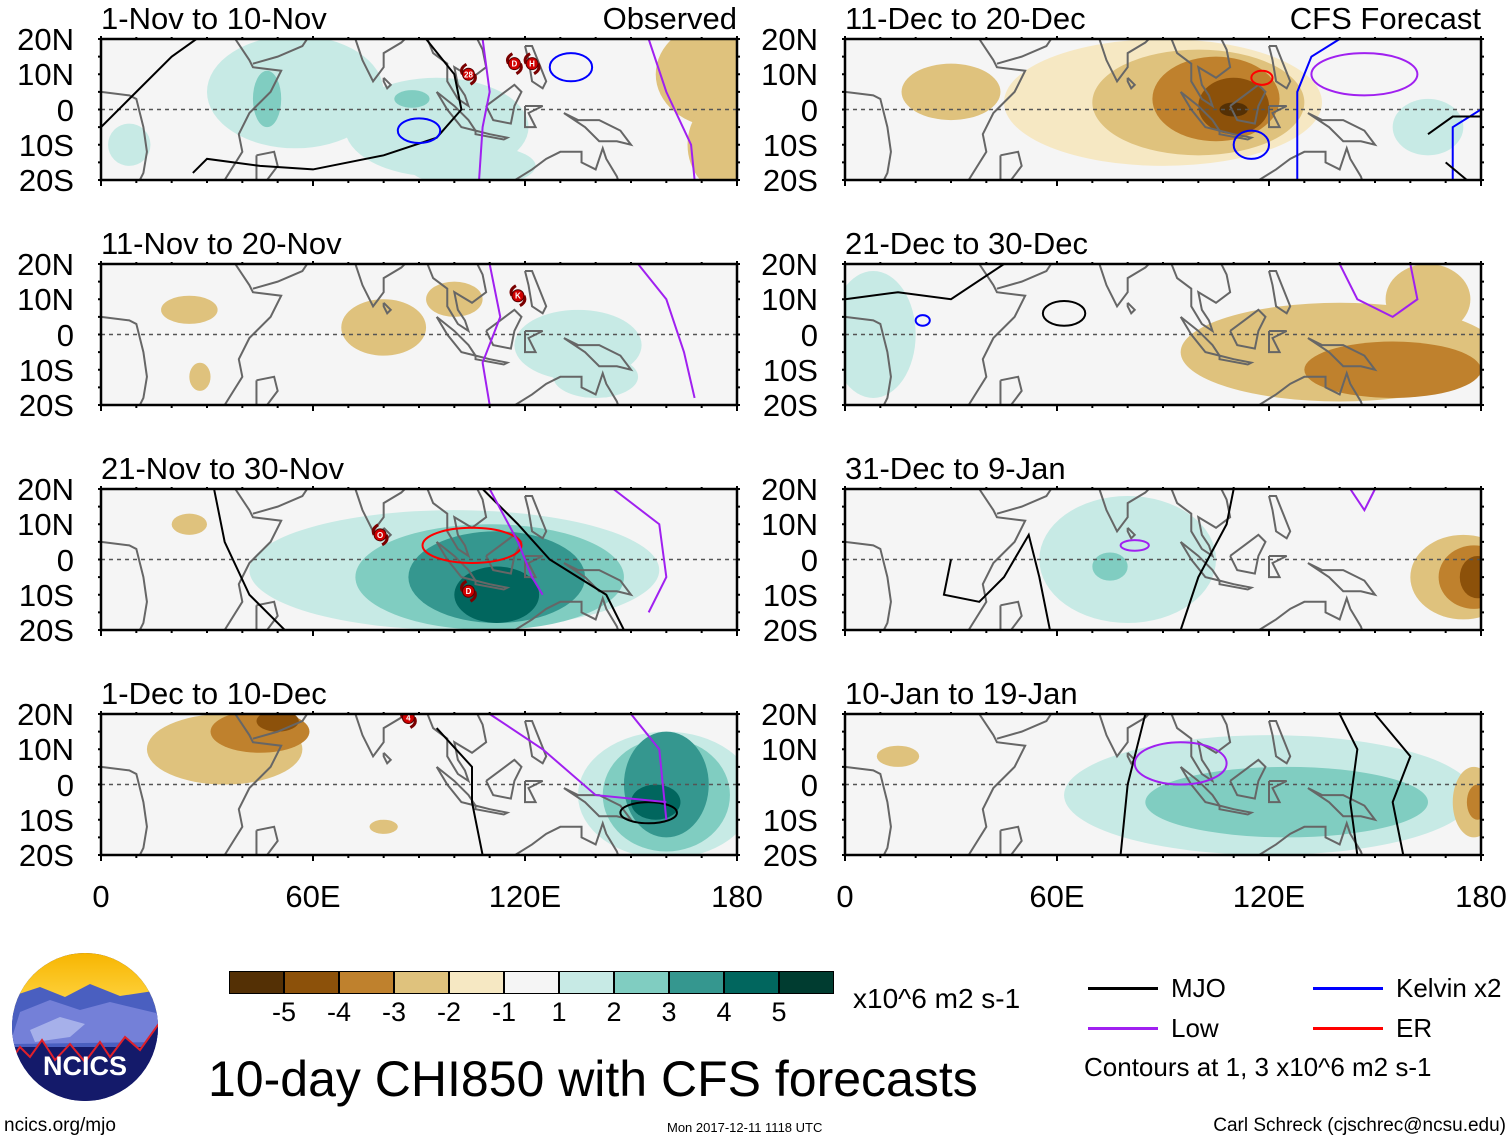 This screenshot has width=1510, height=1142. What do you see at coordinates (85, 1066) in the screenshot?
I see `logo-text: NCICS` at bounding box center [85, 1066].